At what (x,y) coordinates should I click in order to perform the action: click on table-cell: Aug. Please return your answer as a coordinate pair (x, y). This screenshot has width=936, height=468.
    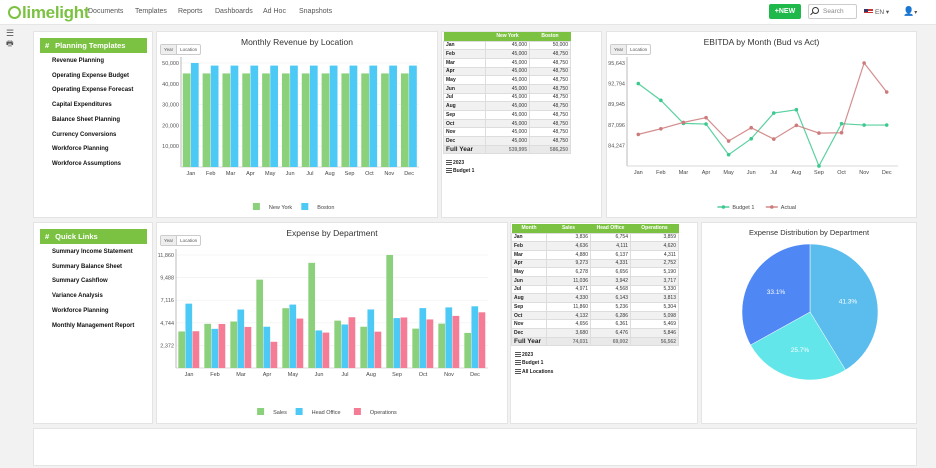
    Looking at the image, I should click on (529, 298).